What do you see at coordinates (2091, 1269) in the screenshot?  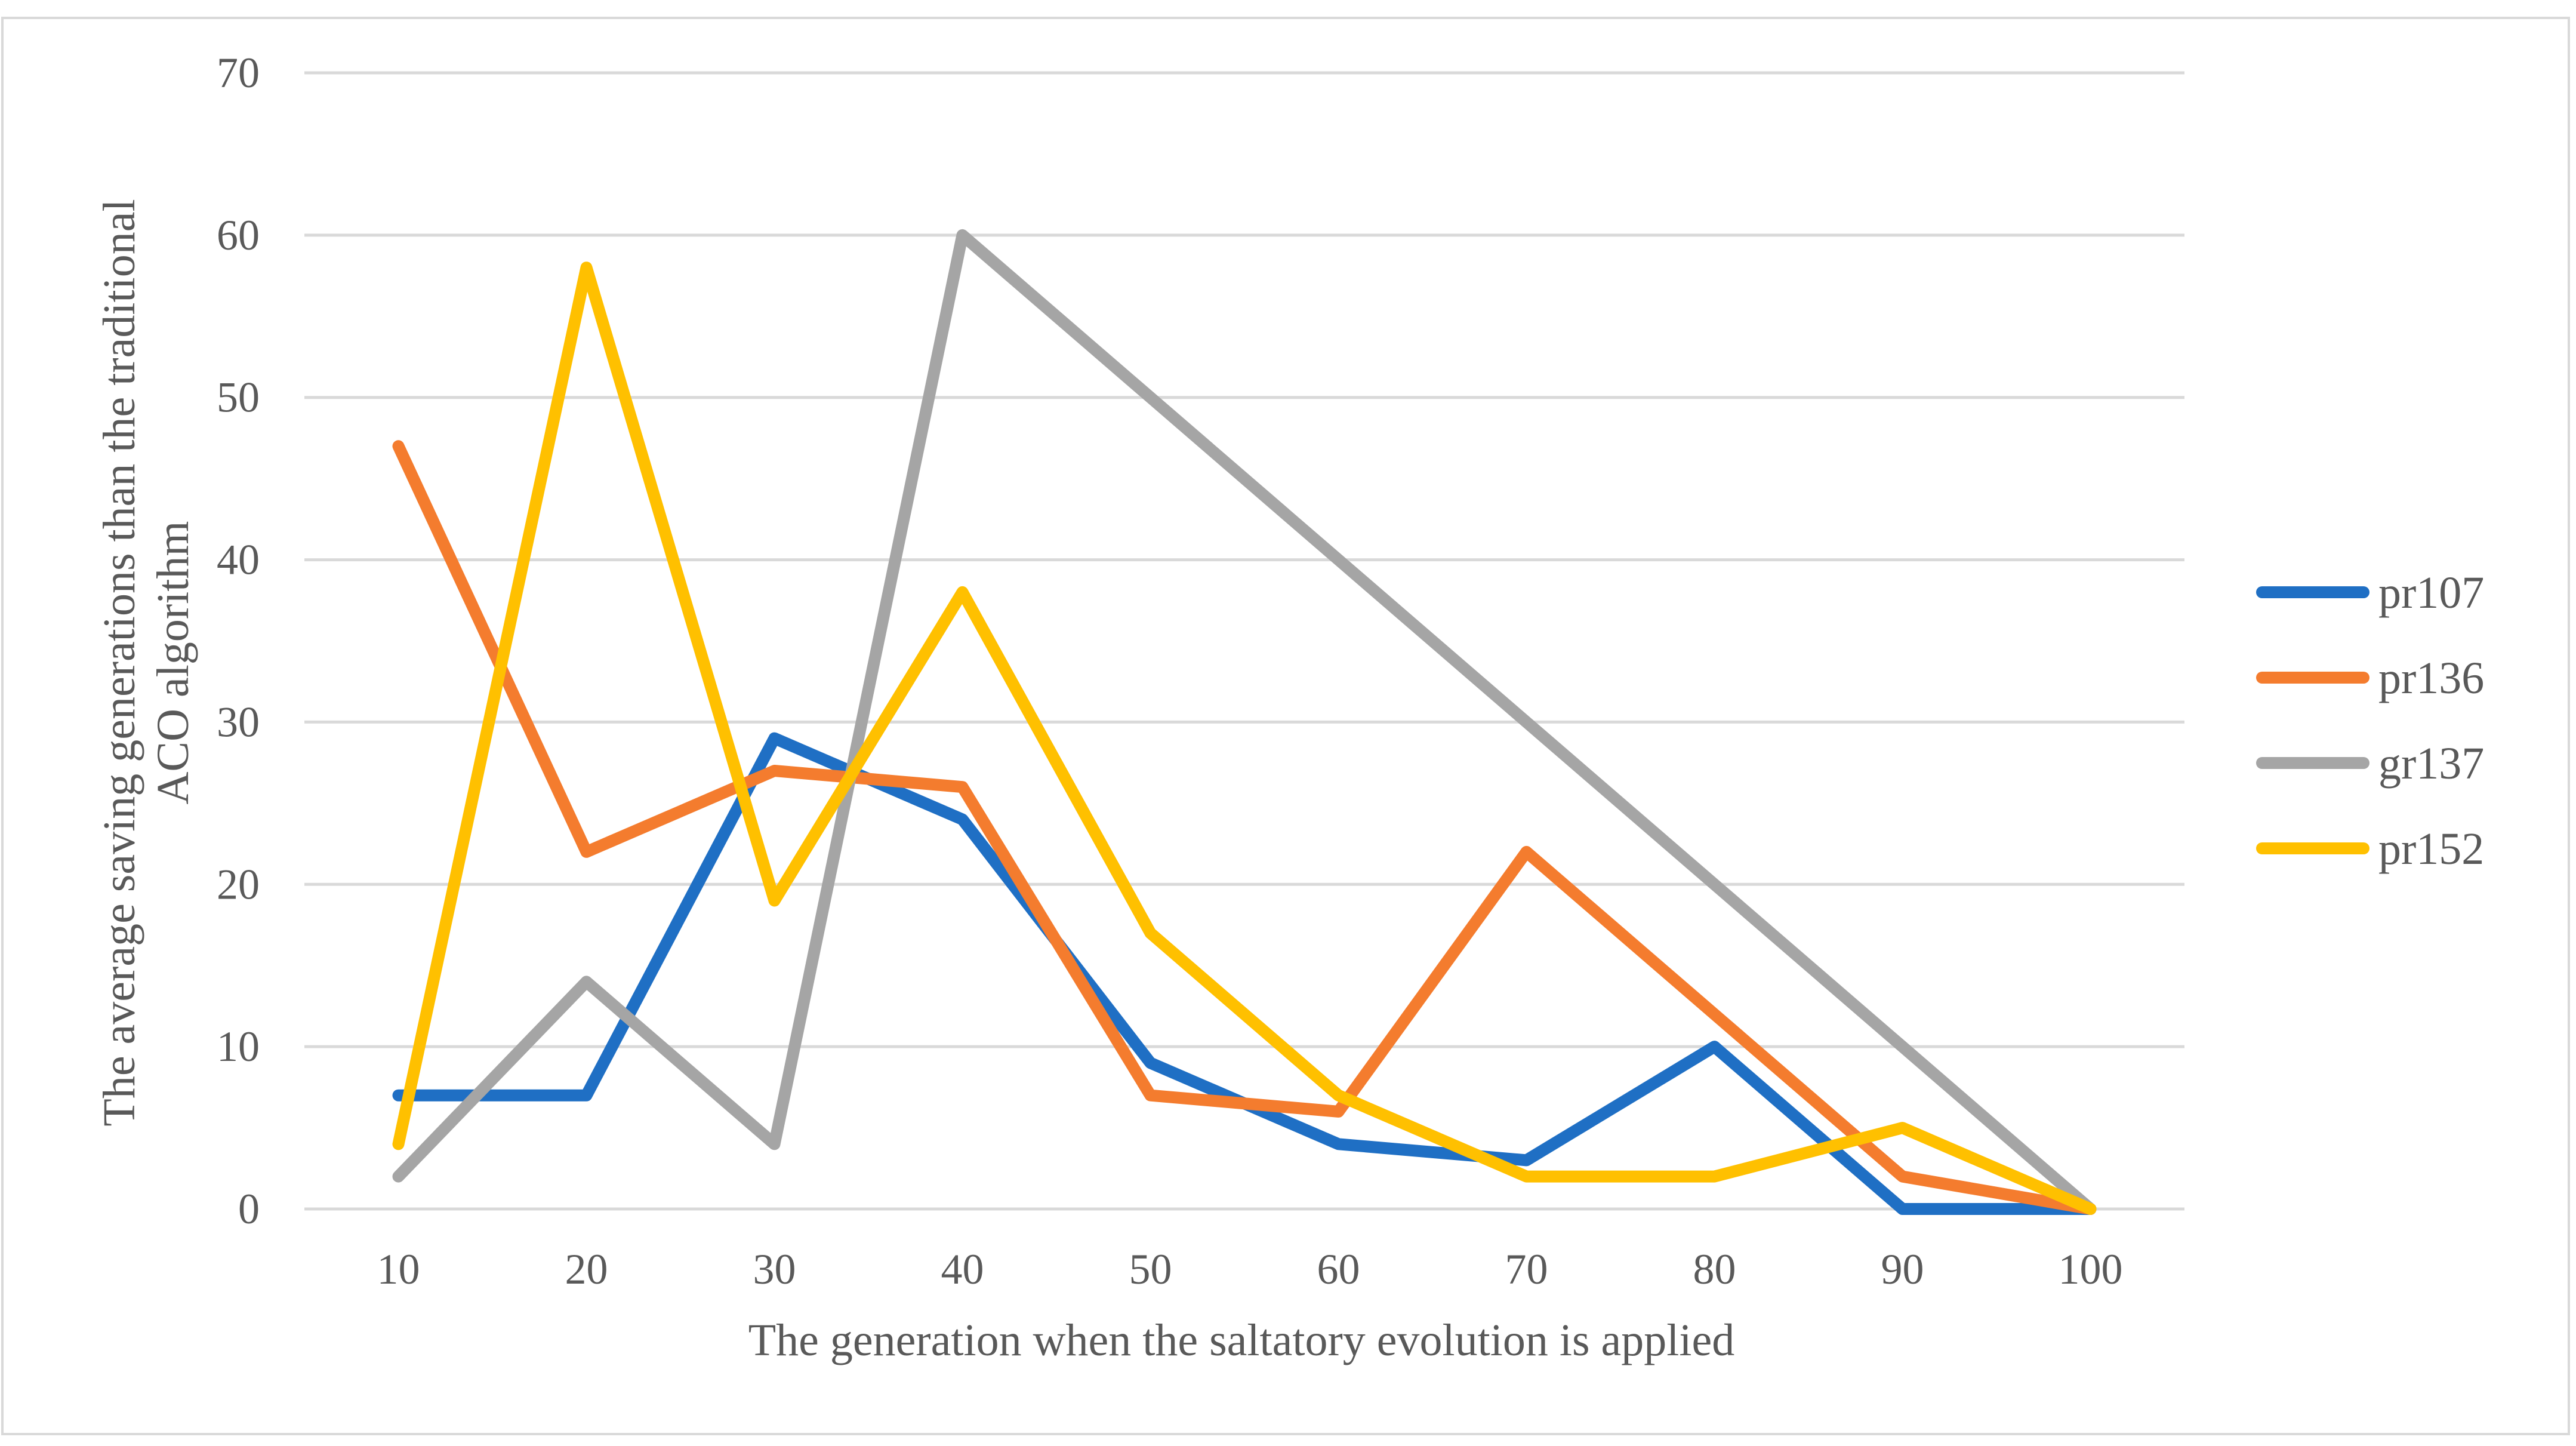 I see `x-tick-label: 100` at bounding box center [2091, 1269].